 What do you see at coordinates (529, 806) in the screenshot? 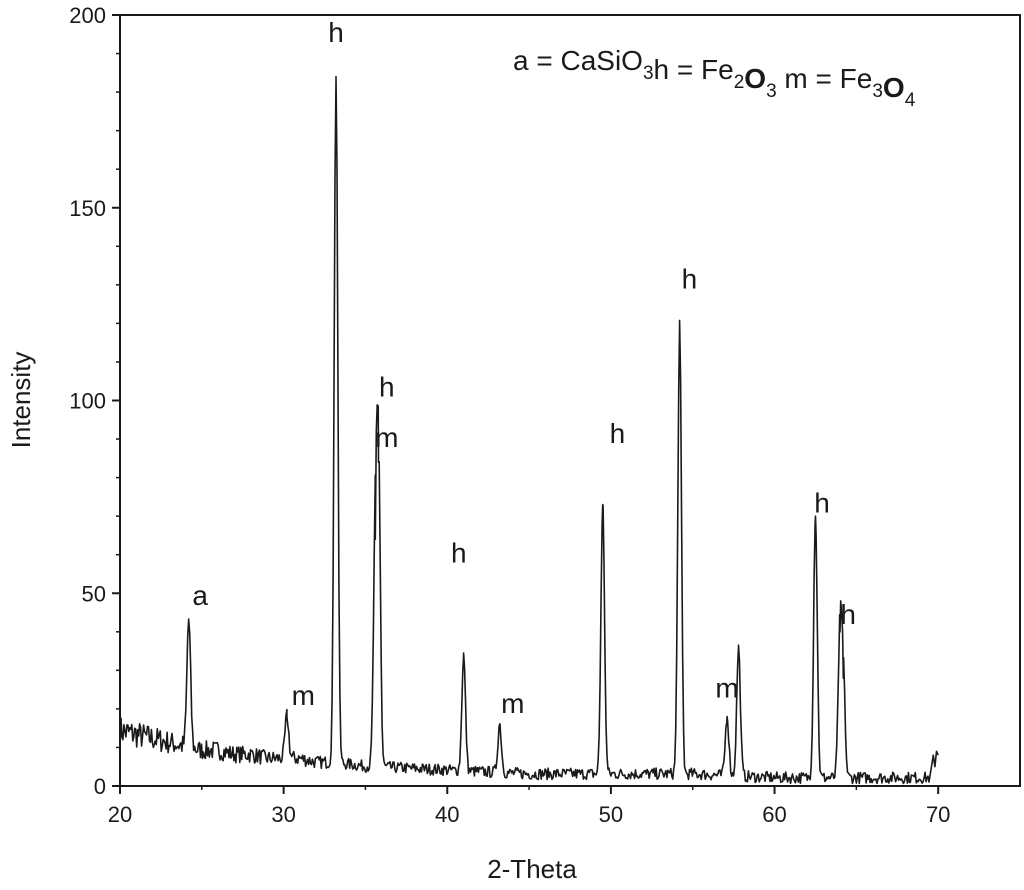
I see `x-axis: 20 30 40 50 60 70` at bounding box center [529, 806].